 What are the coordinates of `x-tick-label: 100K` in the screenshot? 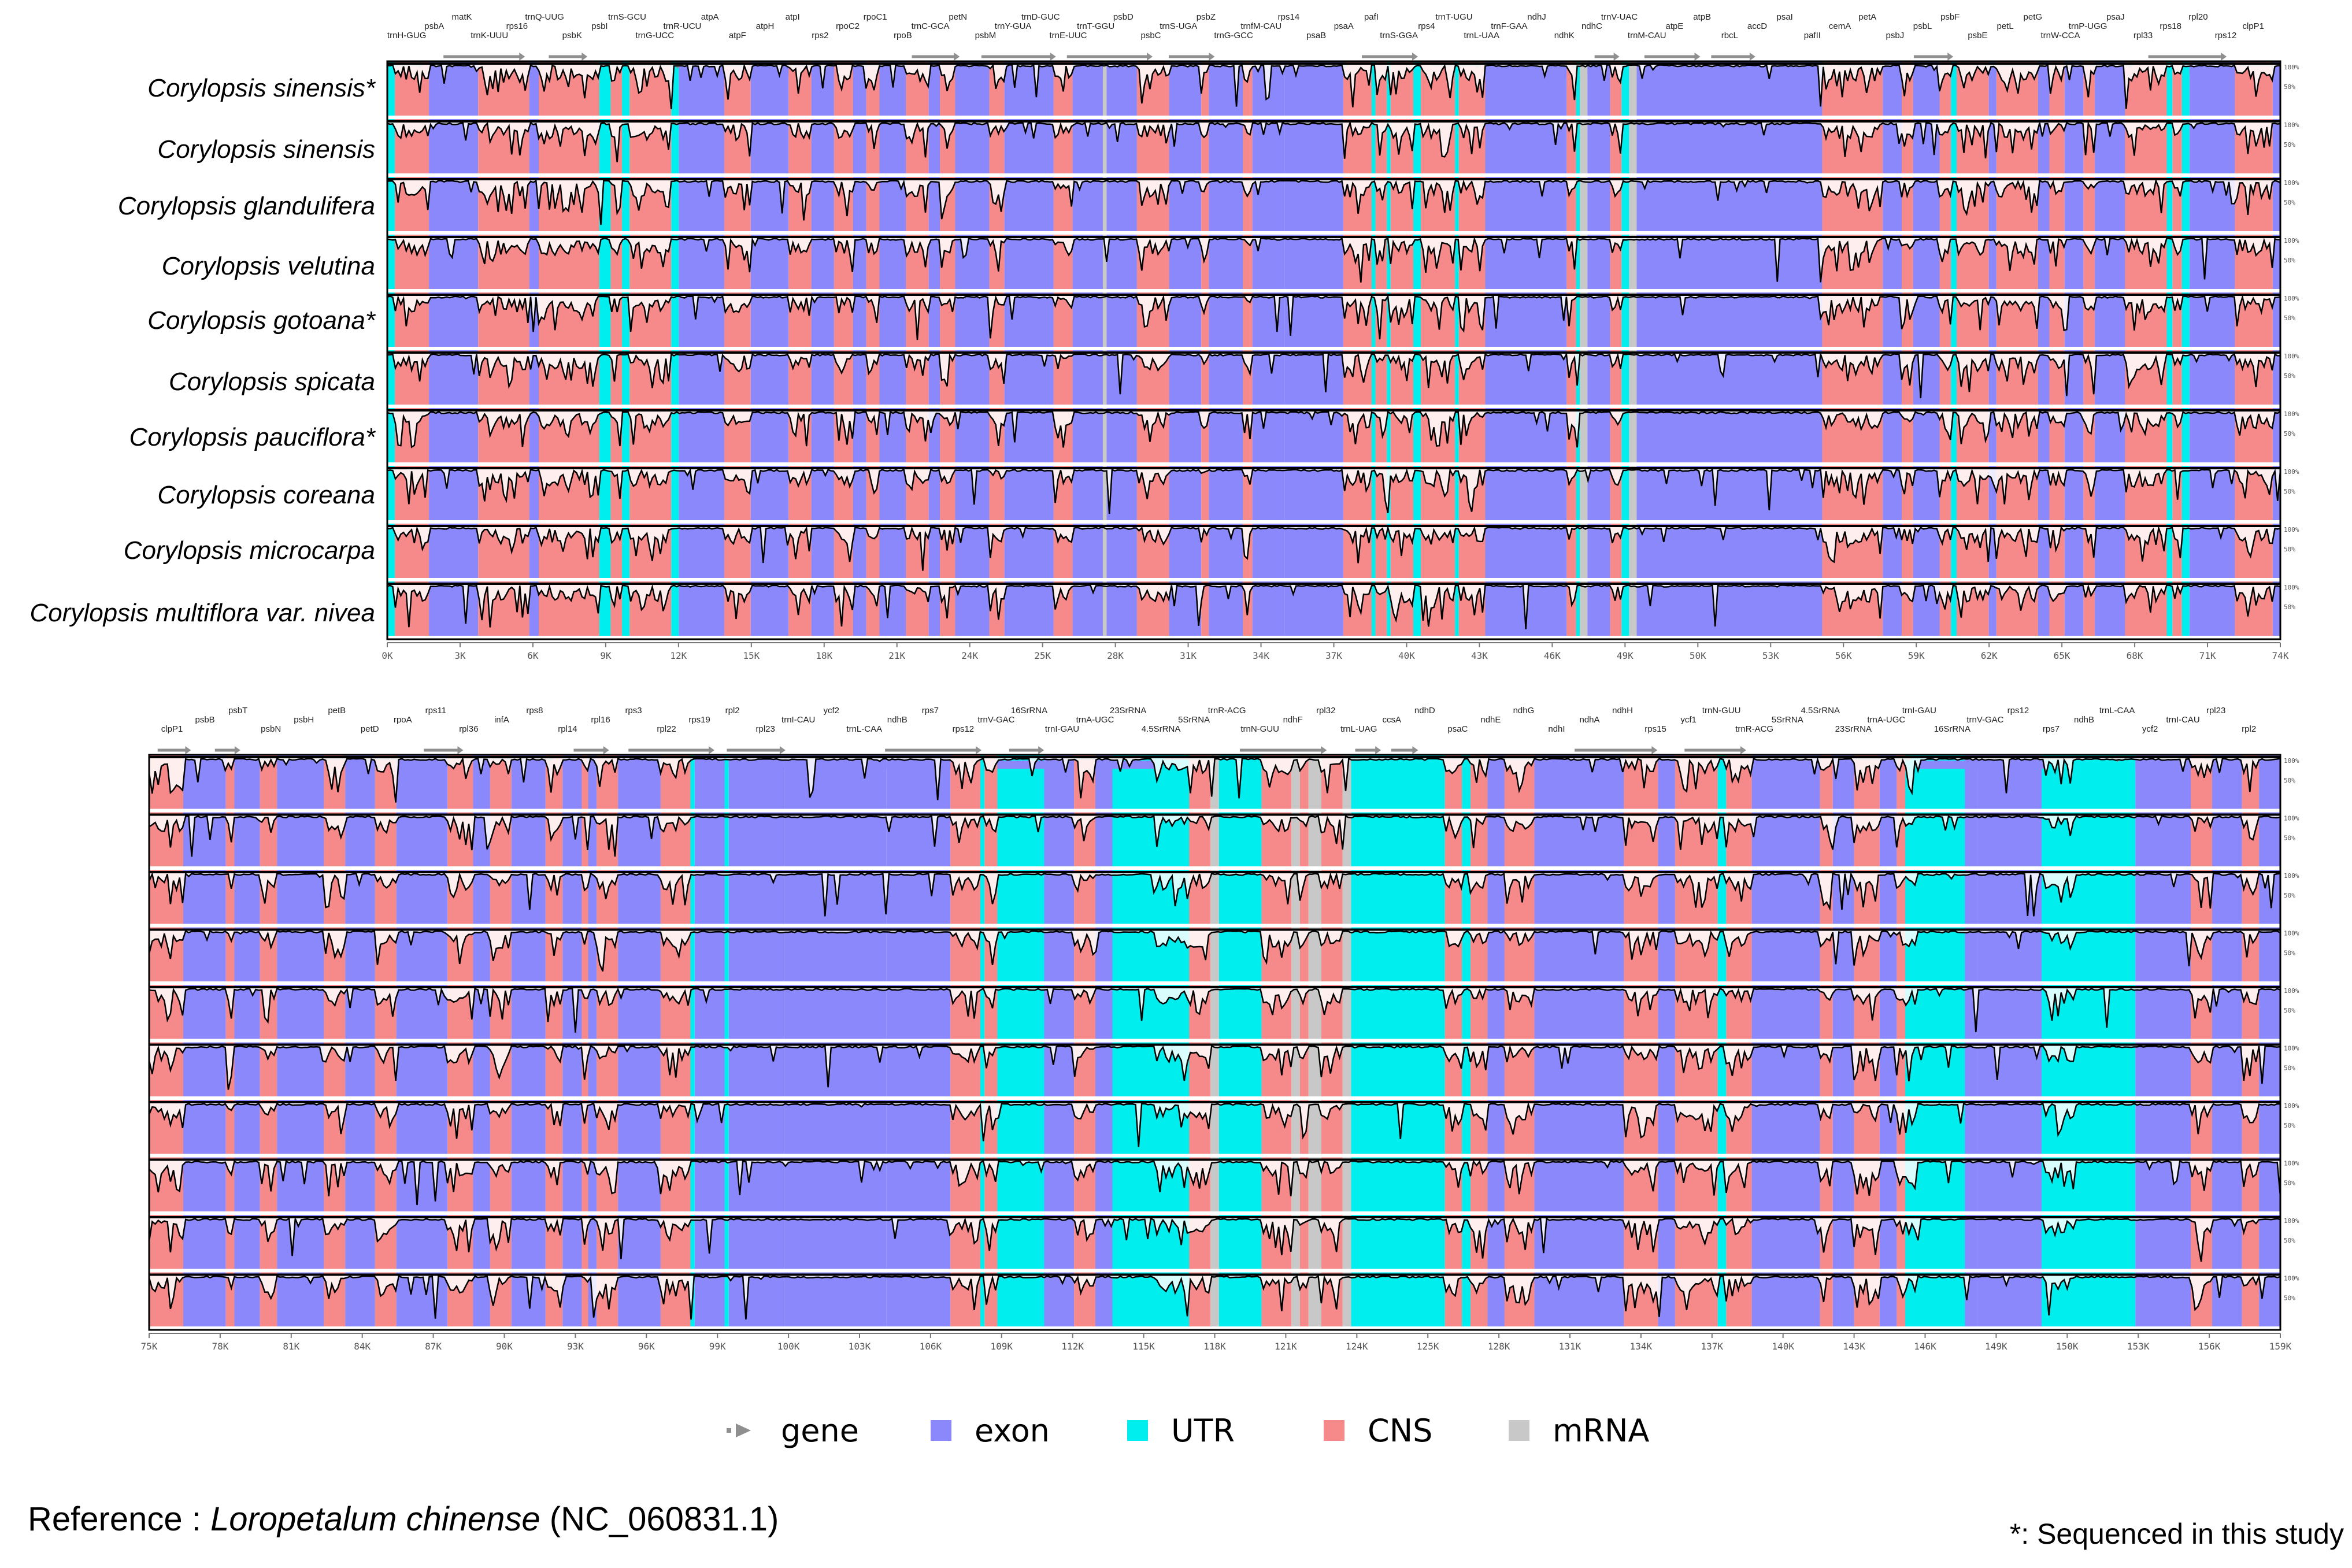 It's located at (789, 1346).